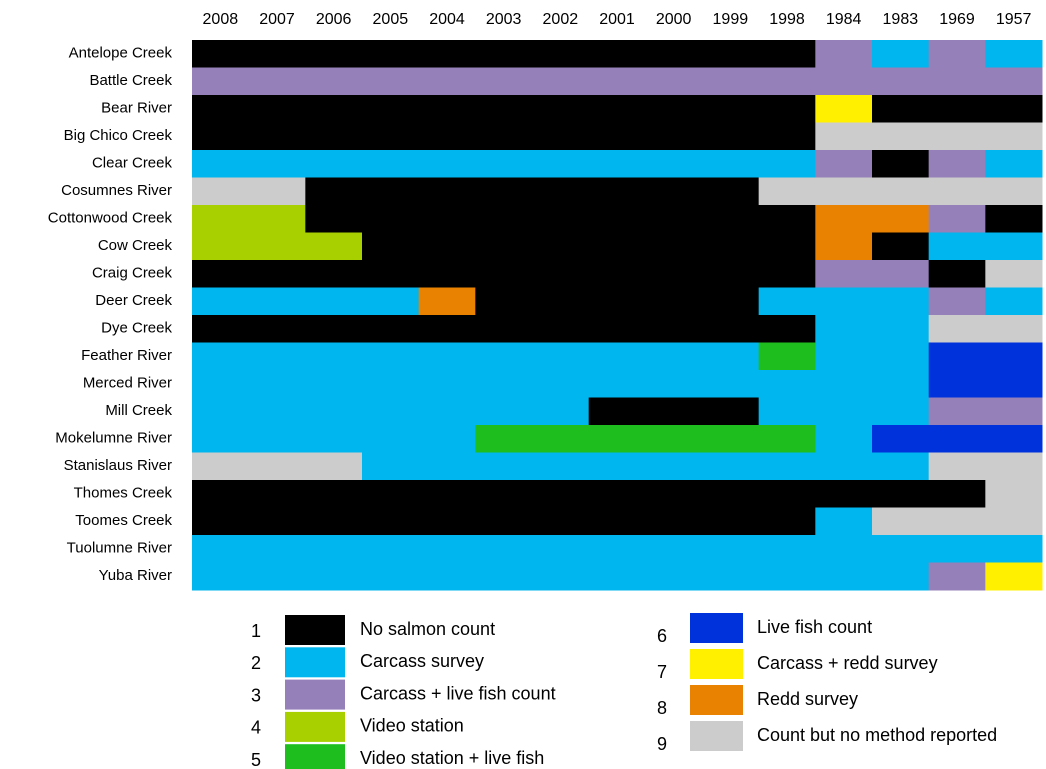 This screenshot has width=1046, height=769. I want to click on legend-label: Video station + live fish, so click(452, 758).